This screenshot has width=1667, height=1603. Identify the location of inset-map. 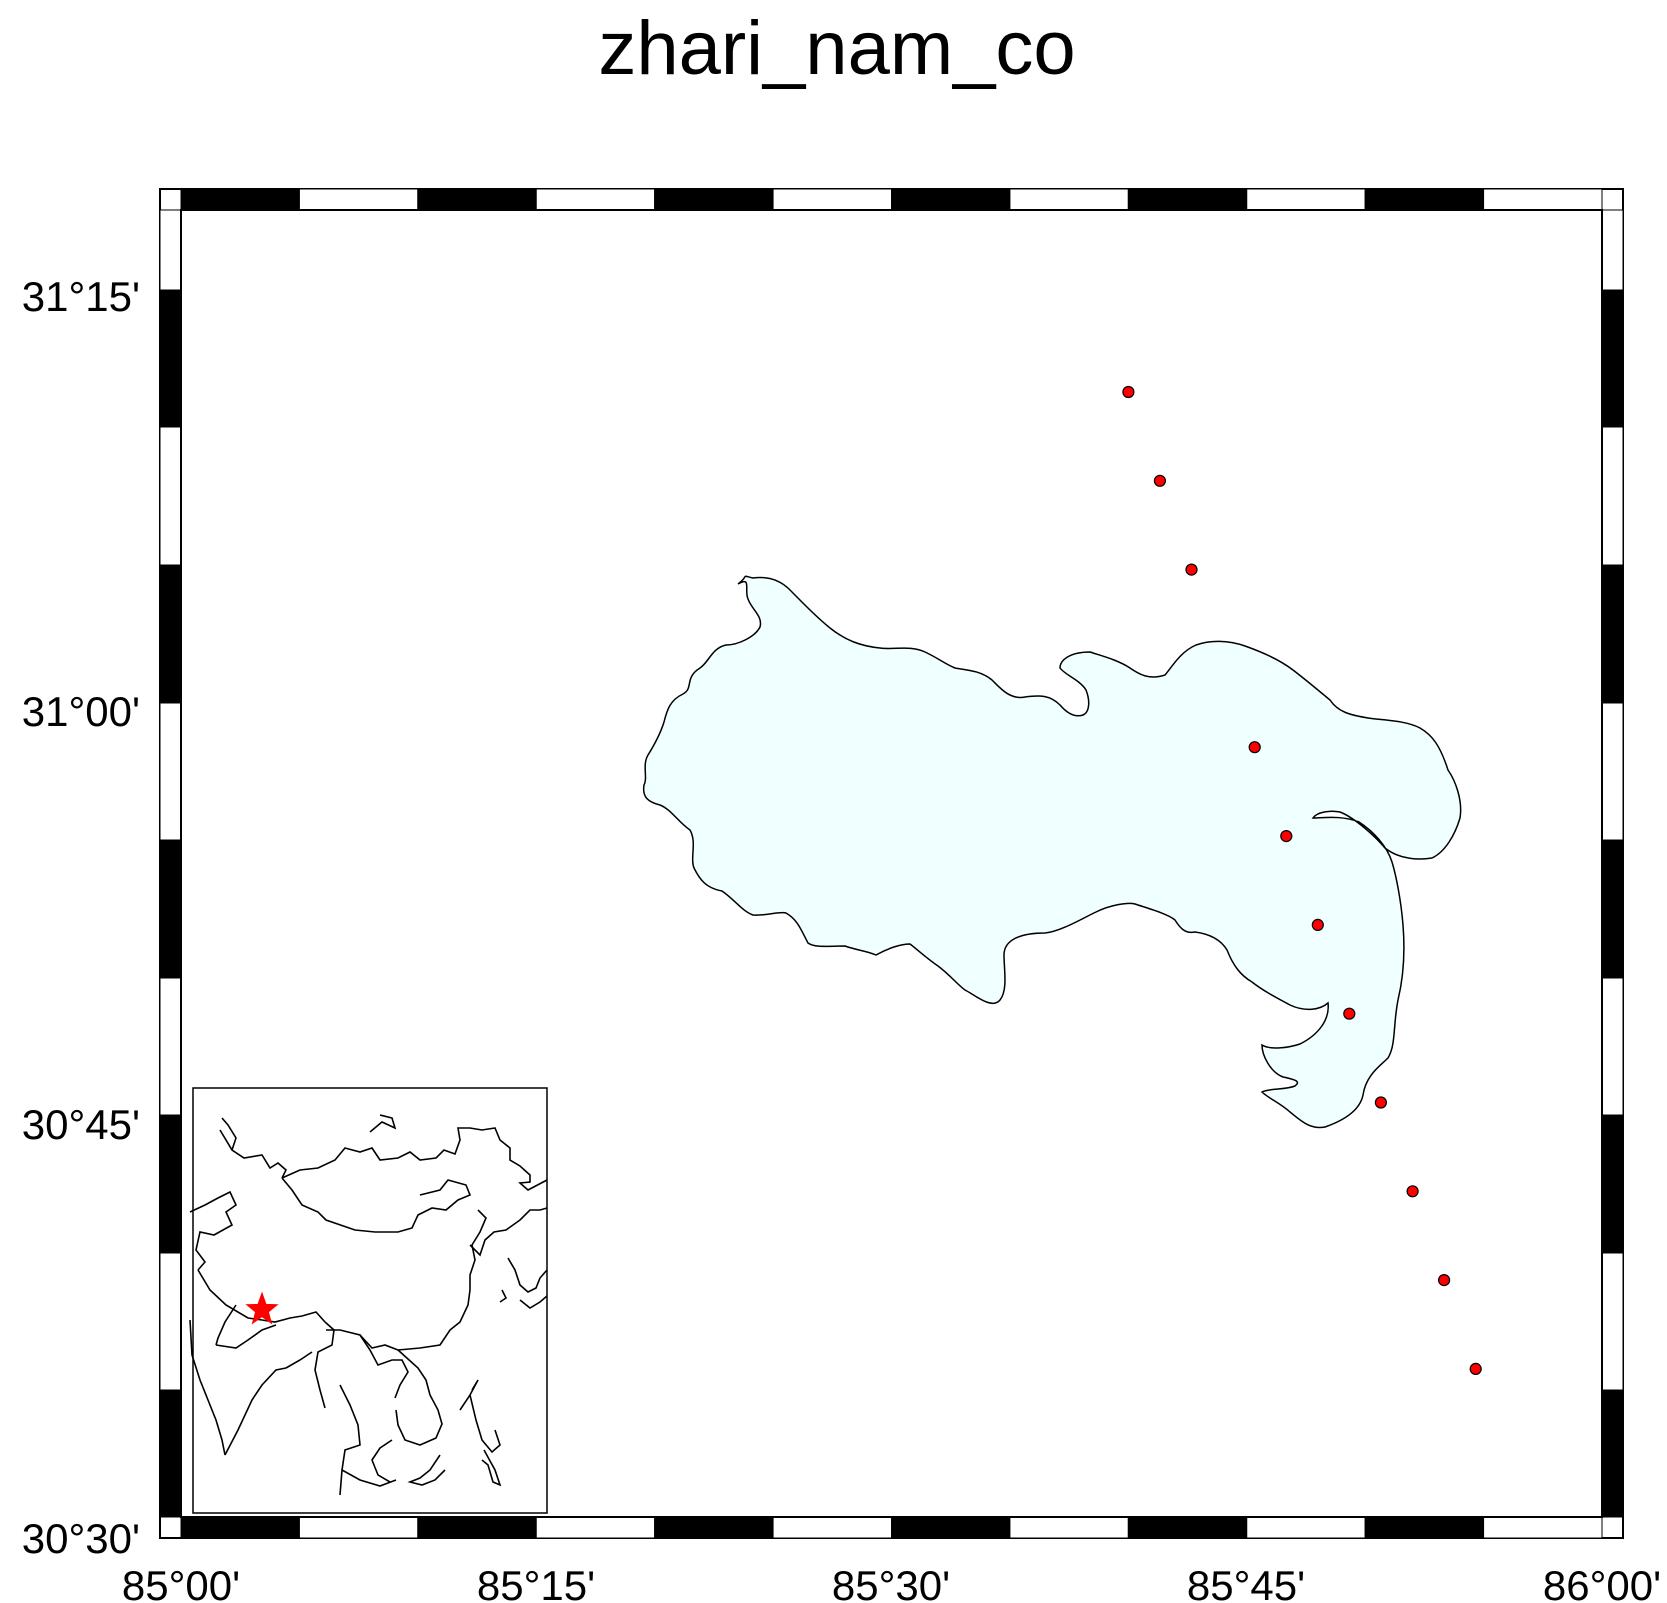
(368, 1300).